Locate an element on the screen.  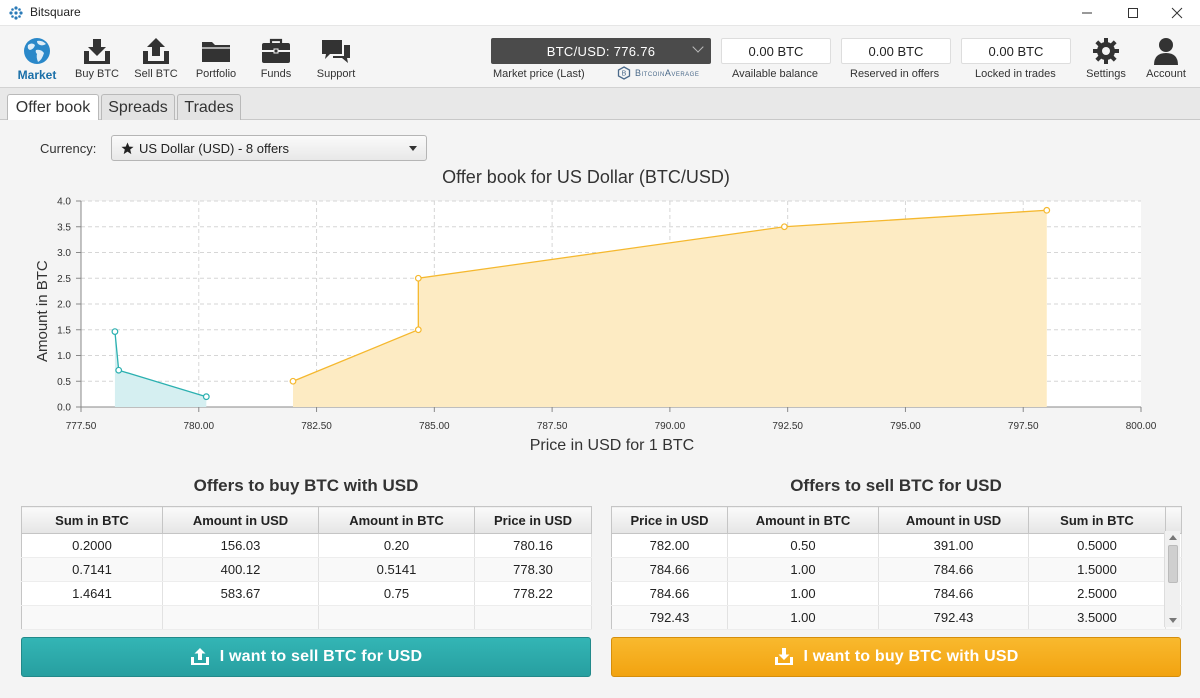
sell-offers-title: Offers to sell BTC for USD is located at coordinates (896, 485).